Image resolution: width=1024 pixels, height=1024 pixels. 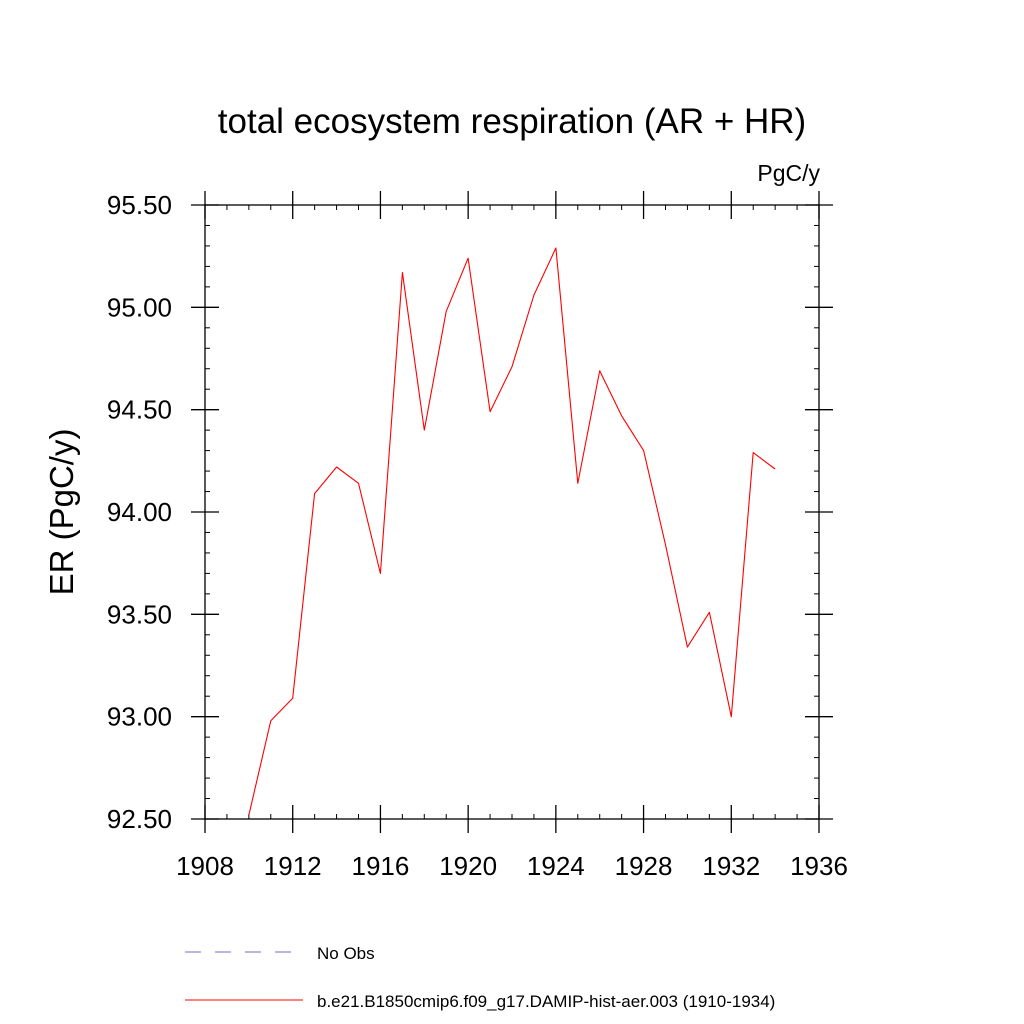 What do you see at coordinates (512, 121) in the screenshot?
I see `chart-title: total ecosystem respiration (AR + HR)` at bounding box center [512, 121].